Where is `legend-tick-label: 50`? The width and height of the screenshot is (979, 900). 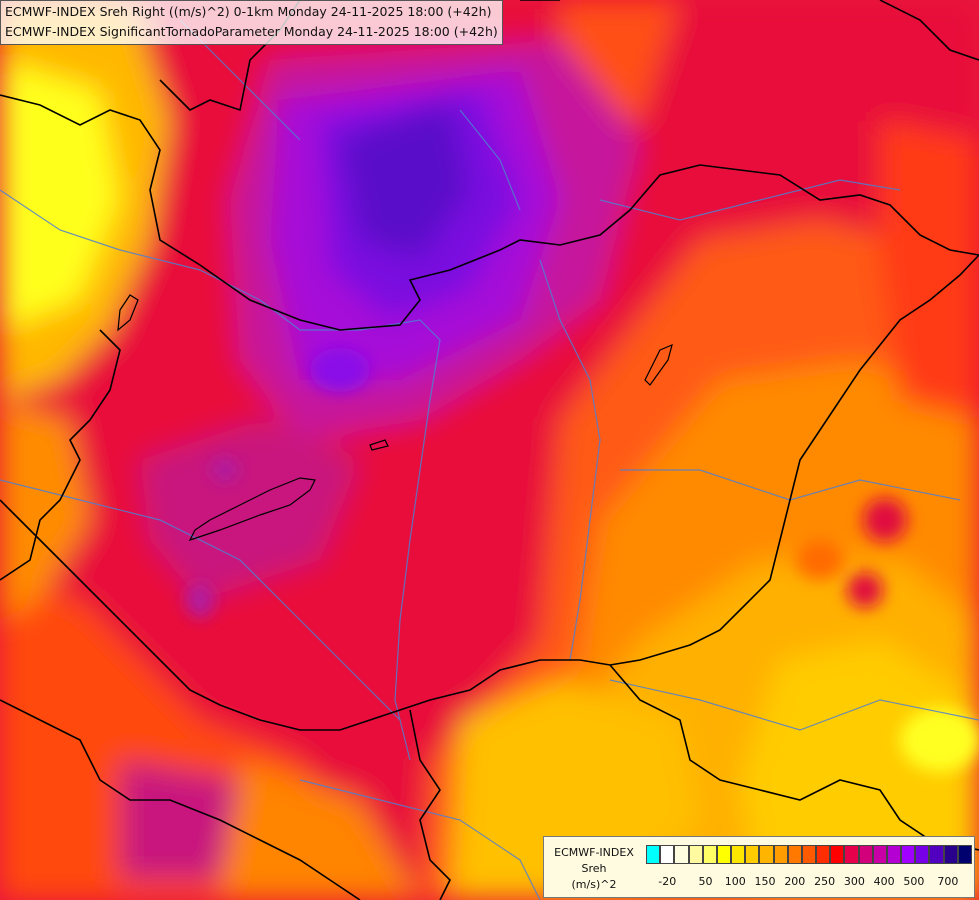
legend-tick-label: 50 is located at coordinates (705, 881).